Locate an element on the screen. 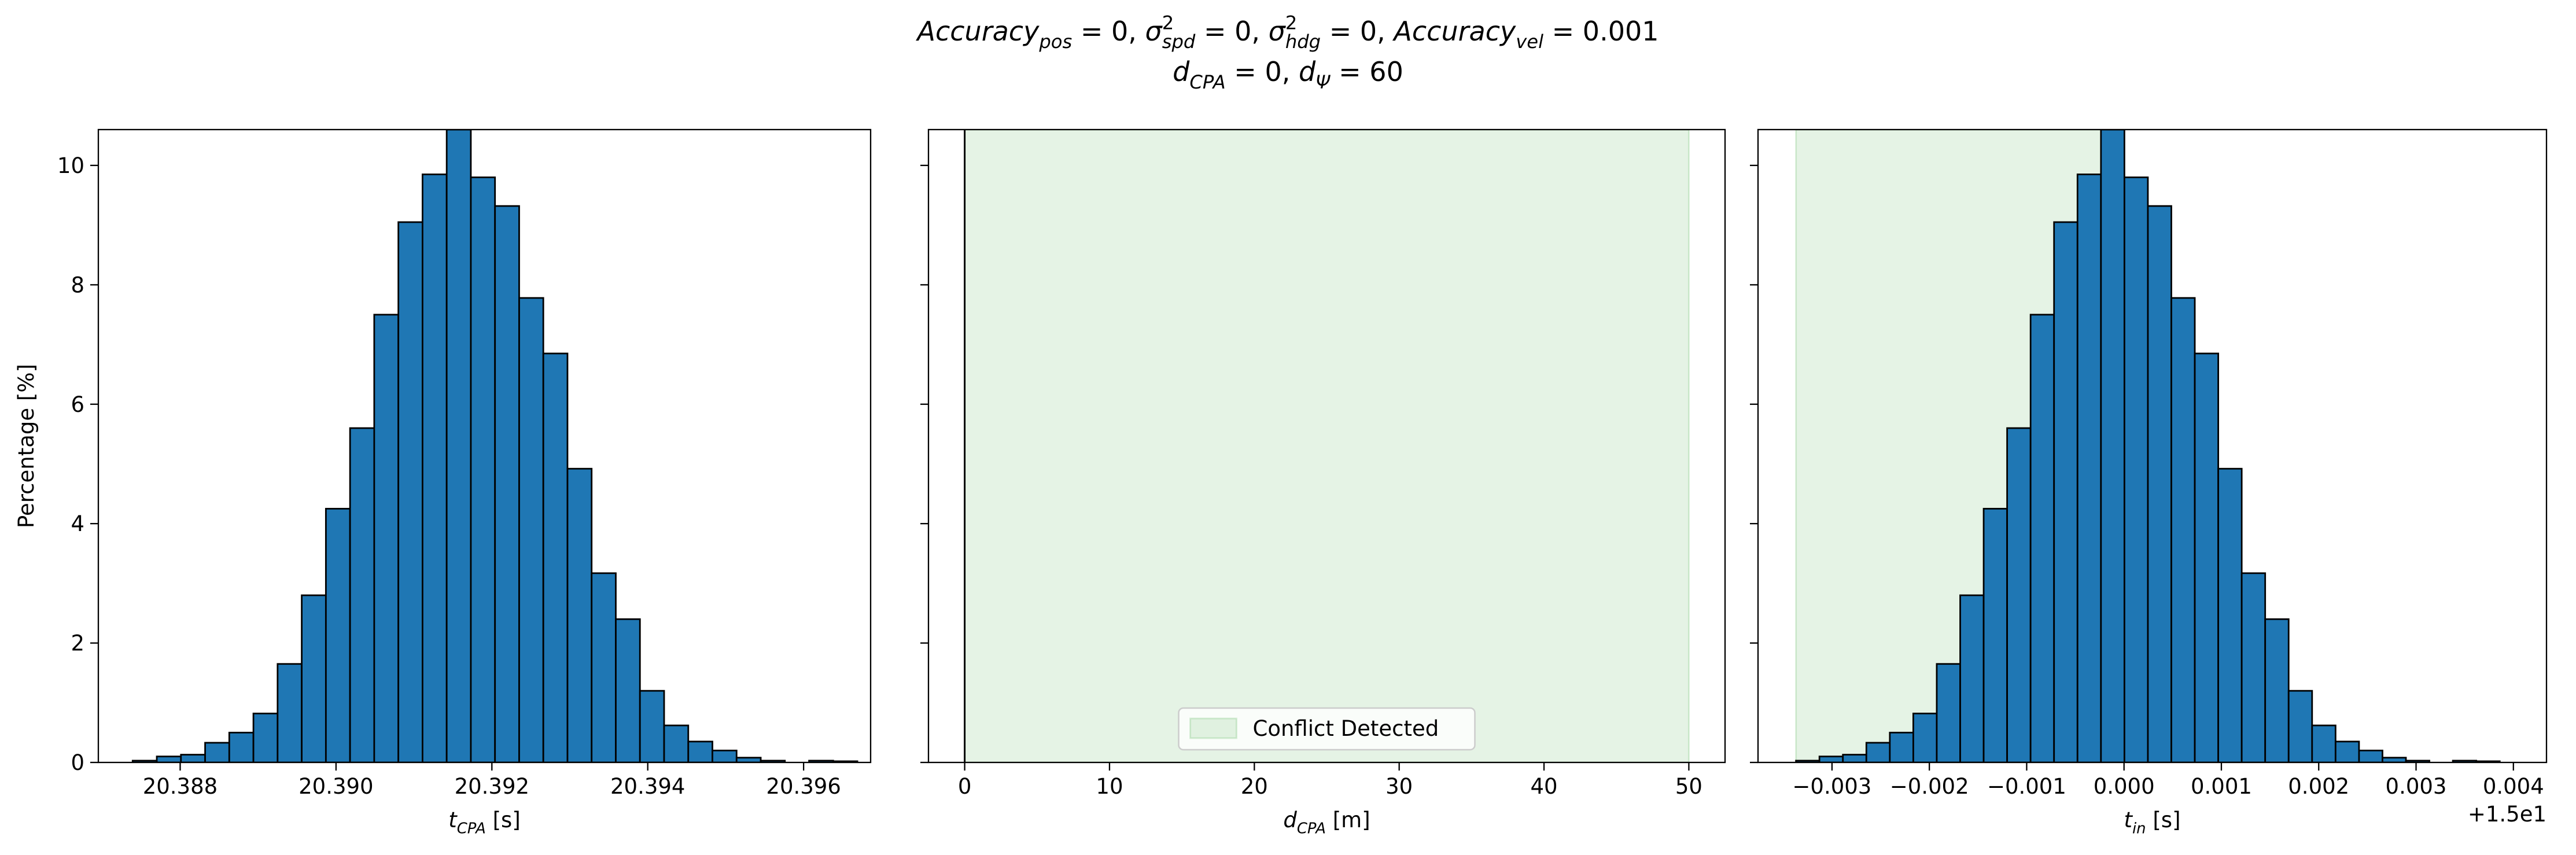 The image size is (2576, 855). x-tick-label: 0.002 is located at coordinates (2318, 786).